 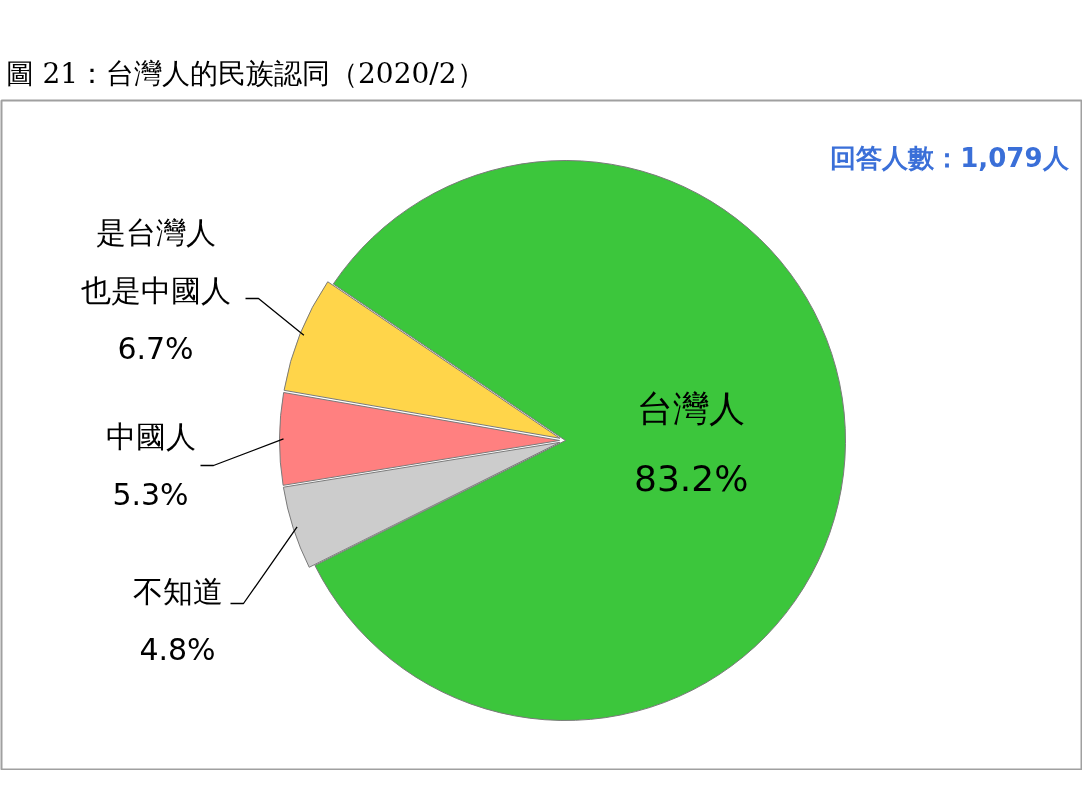 What do you see at coordinates (150, 494) in the screenshot?
I see `data-label: 5.3%` at bounding box center [150, 494].